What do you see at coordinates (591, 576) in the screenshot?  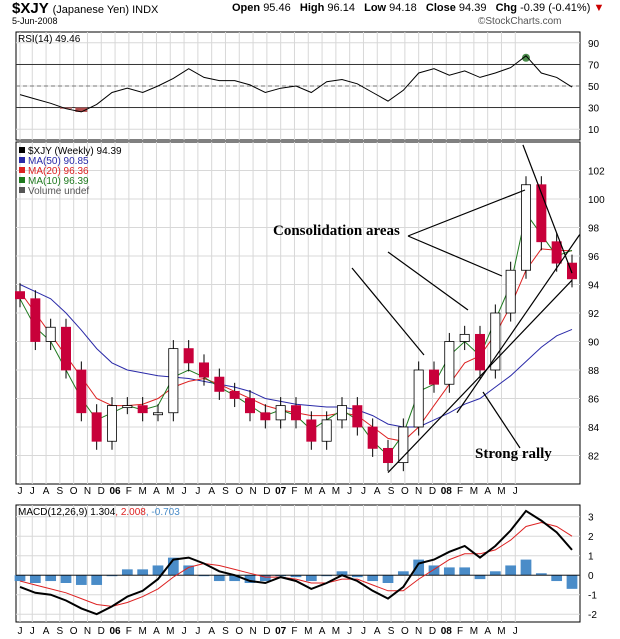 I see `macd-ytick-2: 0` at bounding box center [591, 576].